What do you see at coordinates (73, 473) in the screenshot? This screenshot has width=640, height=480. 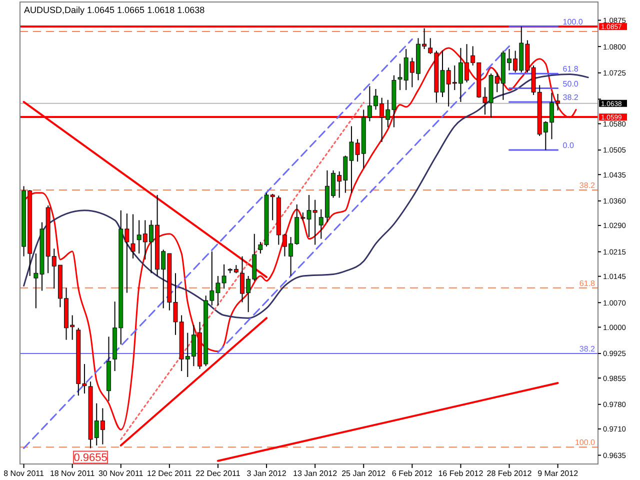 I see `x-tick-label: 18 Nov 2011` at bounding box center [73, 473].